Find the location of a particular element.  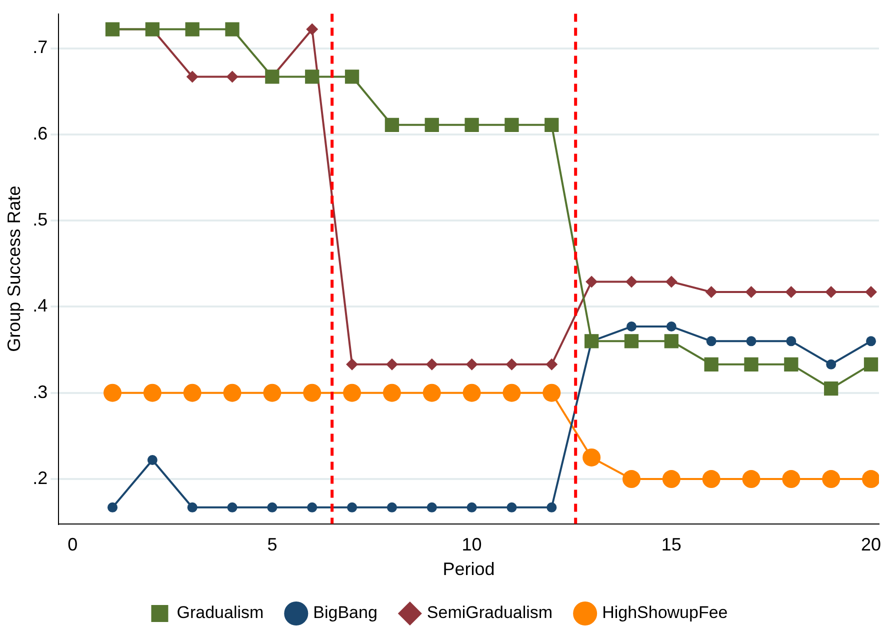

legend-label: SemiGradualism is located at coordinates (489, 612).